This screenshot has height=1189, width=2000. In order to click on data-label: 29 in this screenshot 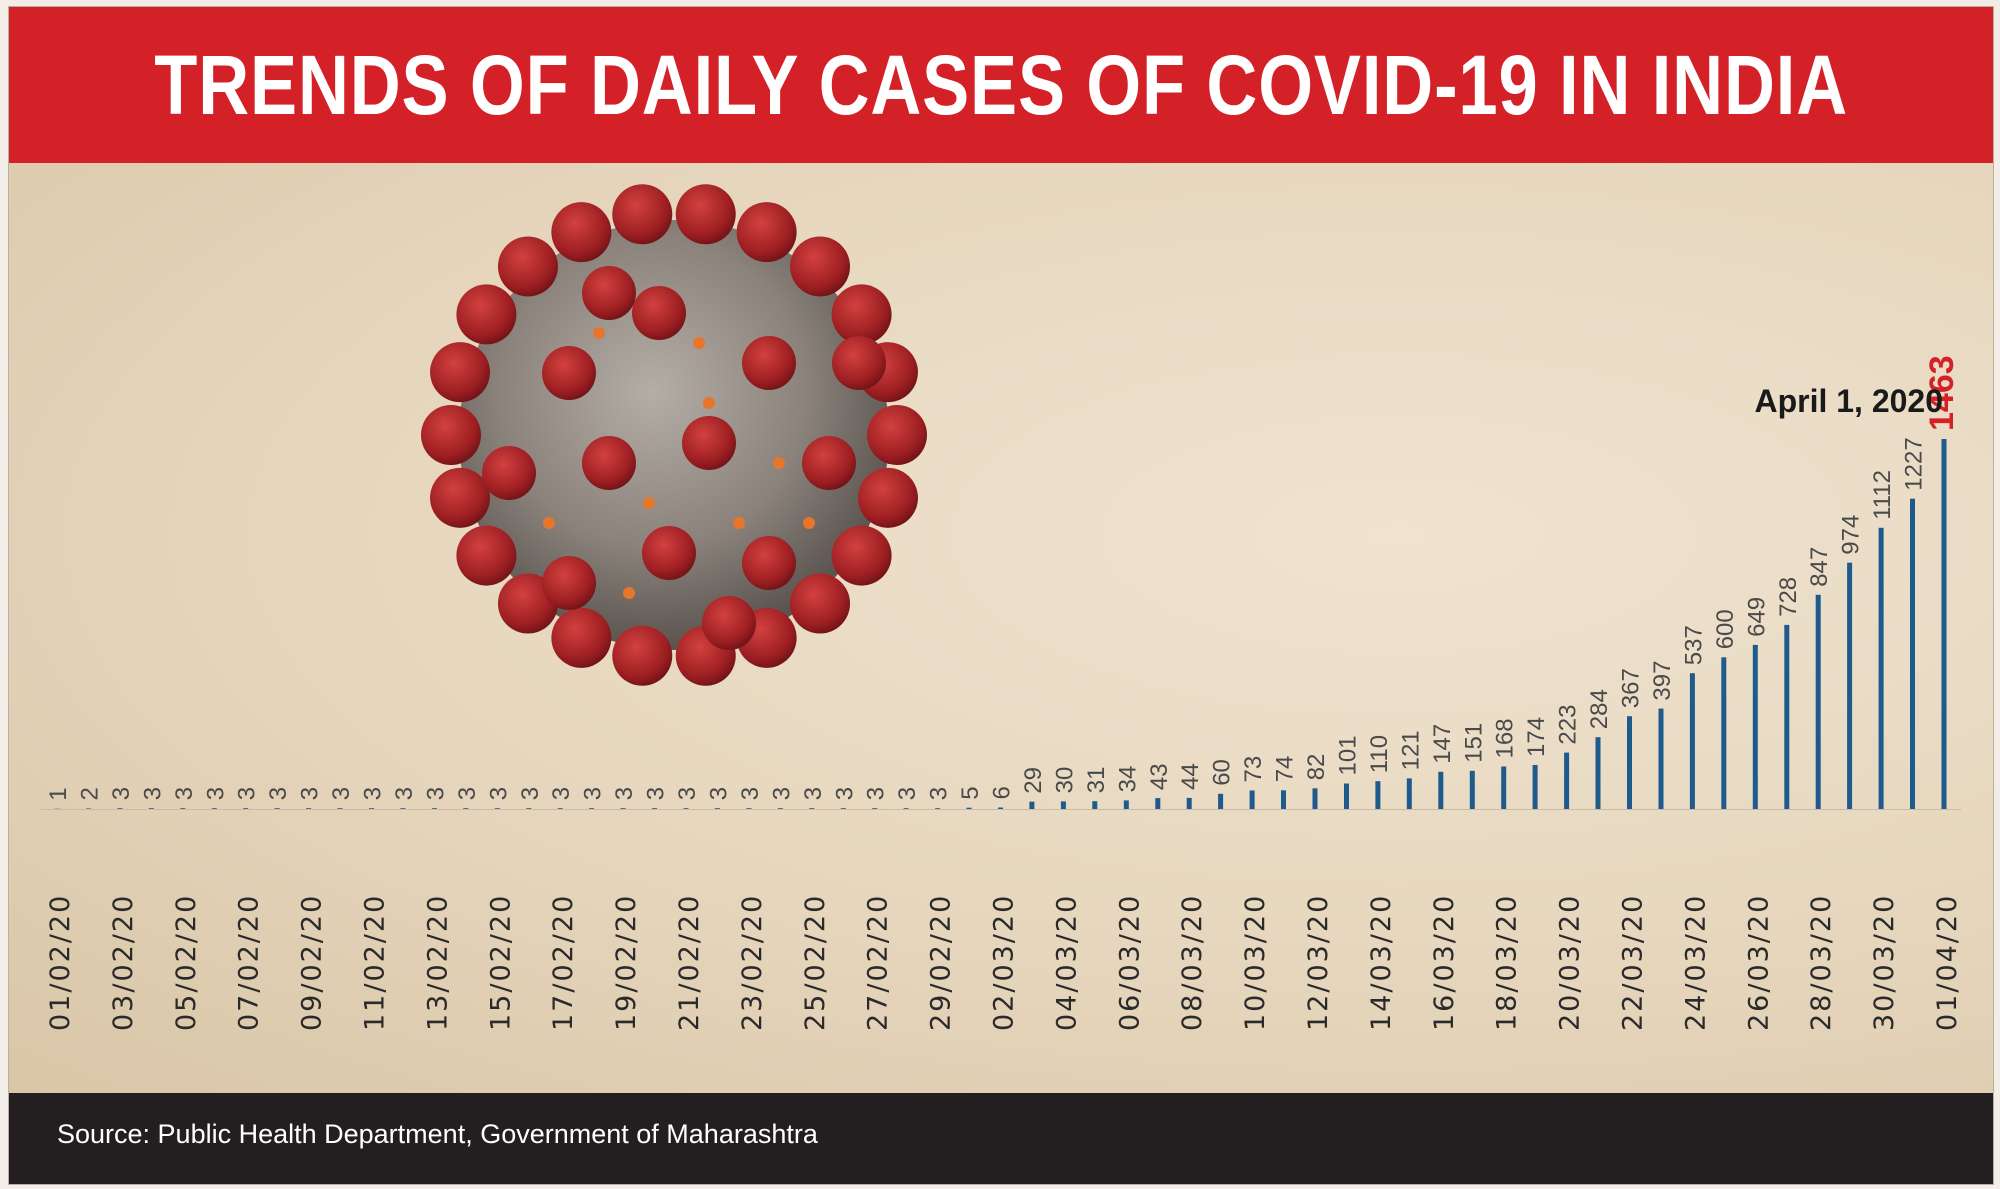, I will do `click(1033, 780)`.